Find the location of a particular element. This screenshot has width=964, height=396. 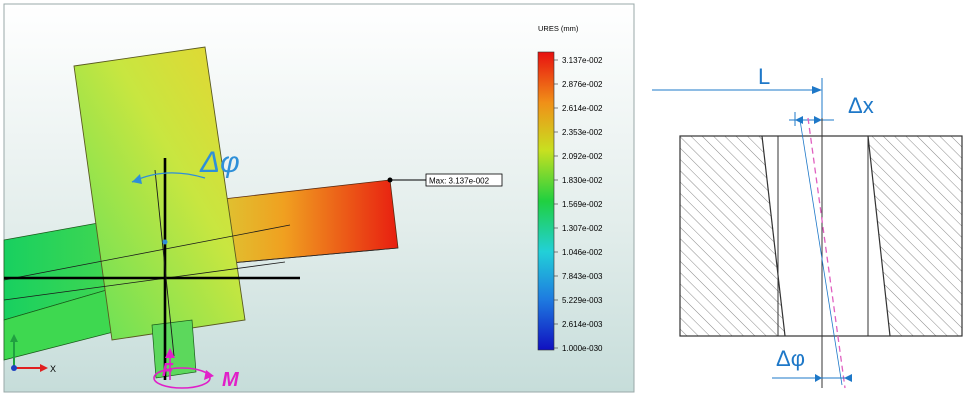

rotation-center-point is located at coordinates (165, 242).